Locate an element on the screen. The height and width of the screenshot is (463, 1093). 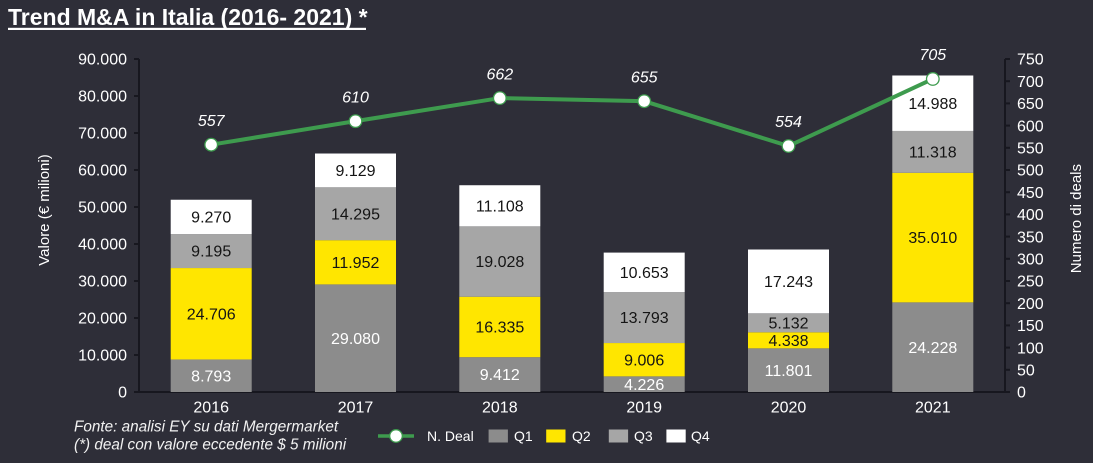
svg-text: 662 is located at coordinates (499, 74).